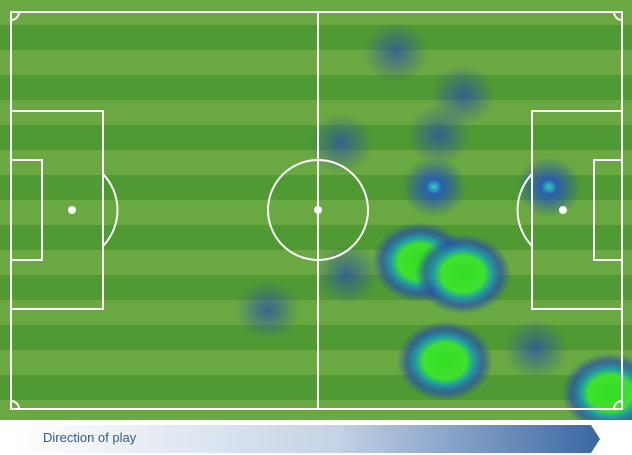  I want to click on direction-of-play-label: Direction of play, so click(90, 437).